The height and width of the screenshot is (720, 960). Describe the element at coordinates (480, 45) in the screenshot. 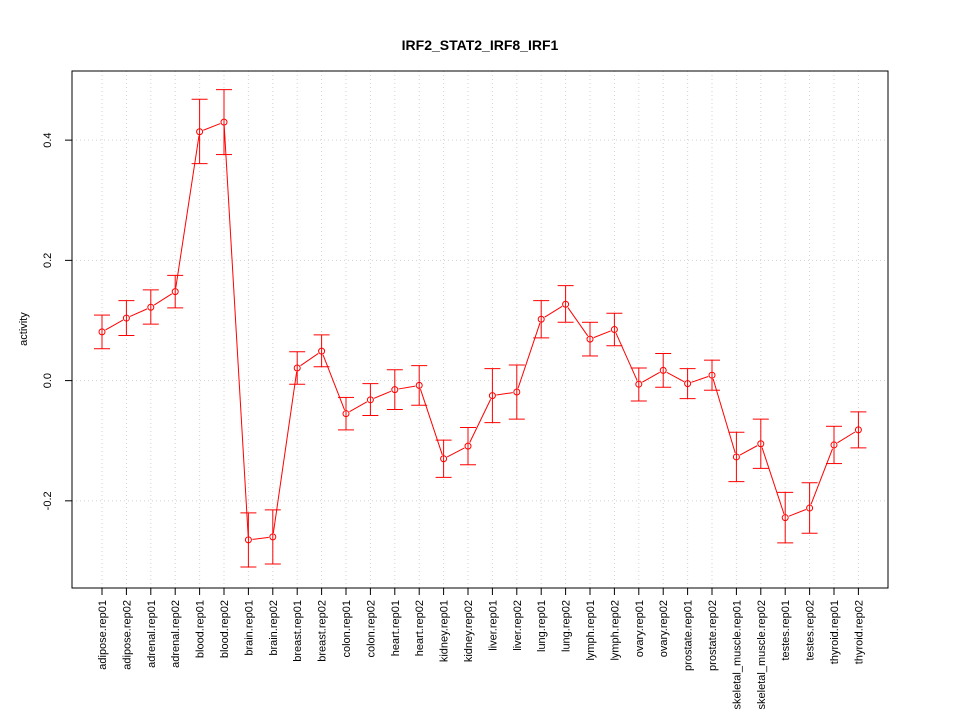

I see `chart-title: IRF2_STAT2_IRF8_IRF1` at that location.